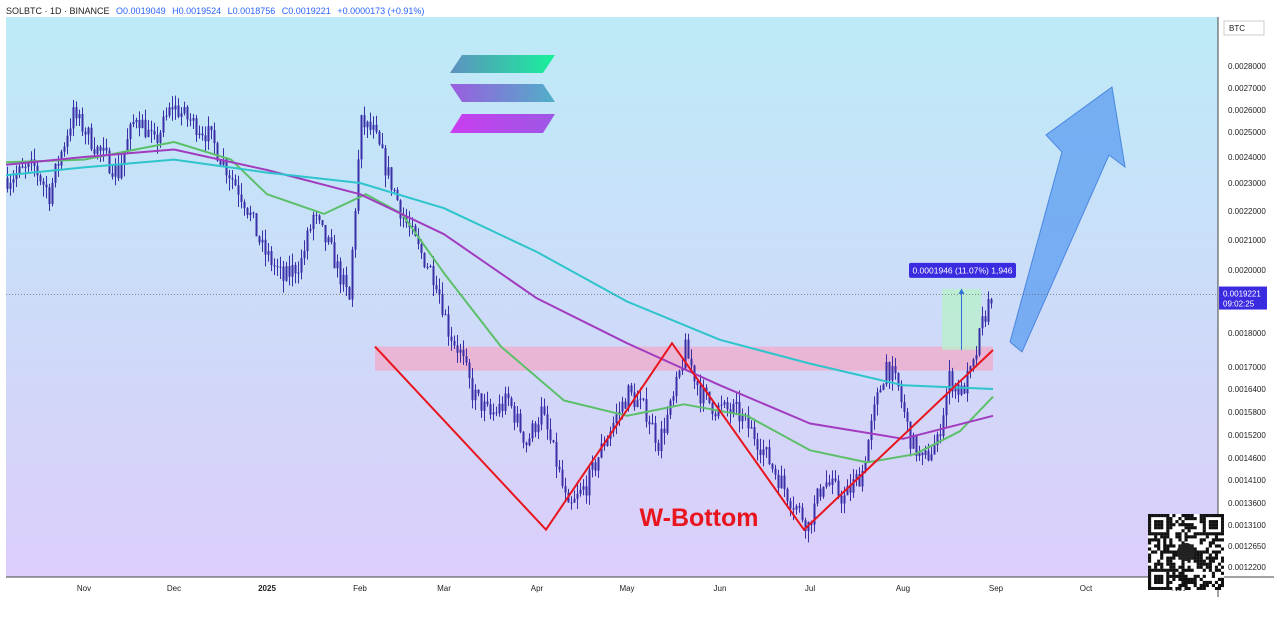 This screenshot has width=1280, height=639. I want to click on x-tick-label: May, so click(626, 588).